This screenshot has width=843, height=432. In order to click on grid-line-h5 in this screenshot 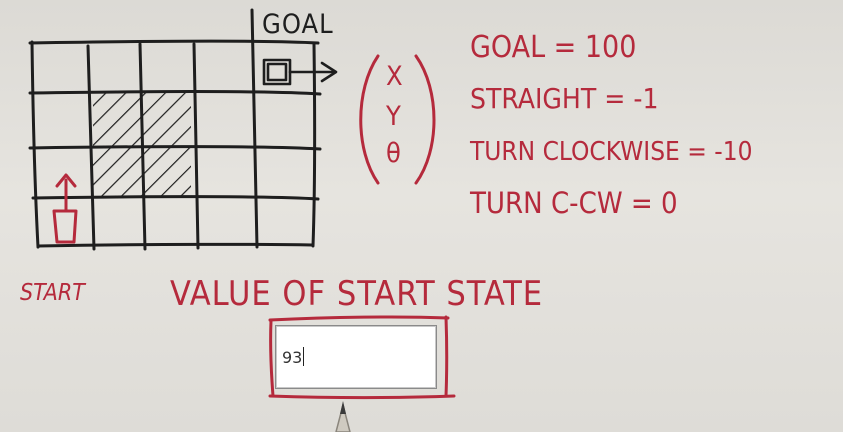, I will do `click(175, 245)`.